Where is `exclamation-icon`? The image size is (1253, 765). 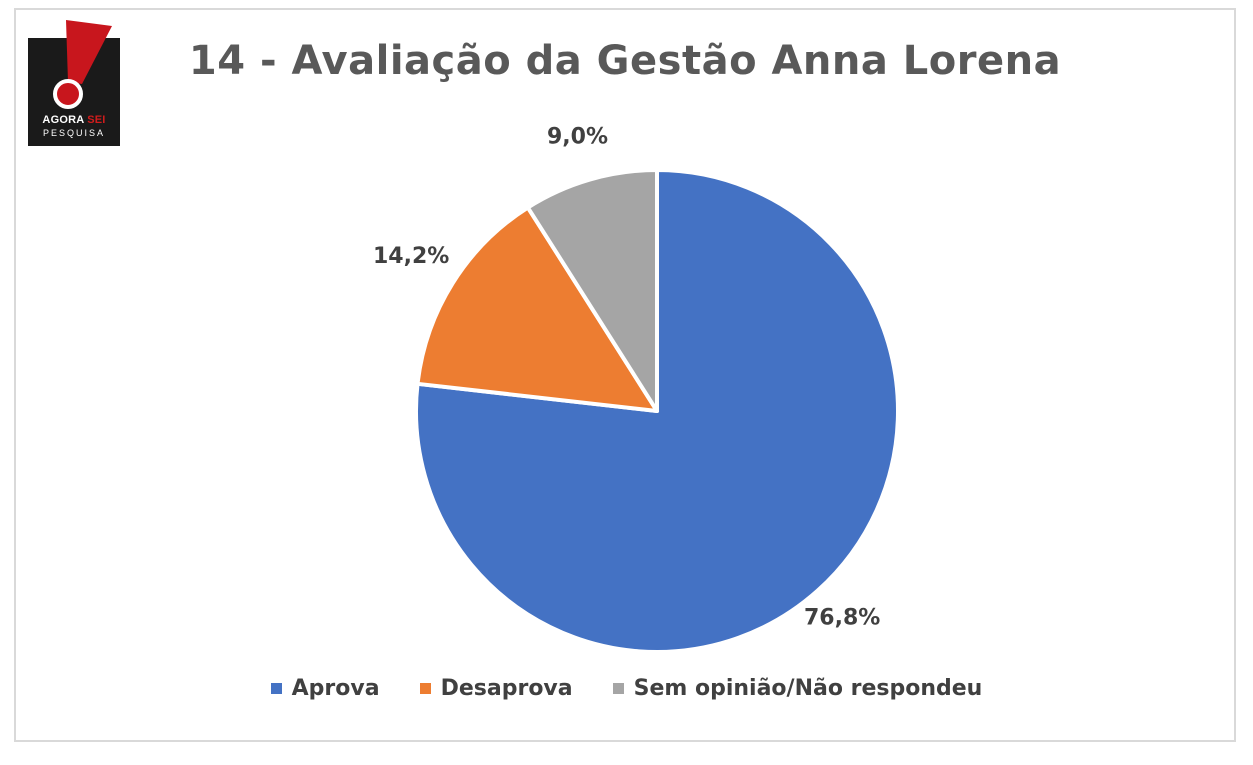
exclamation-icon is located at coordinates (82, 64).